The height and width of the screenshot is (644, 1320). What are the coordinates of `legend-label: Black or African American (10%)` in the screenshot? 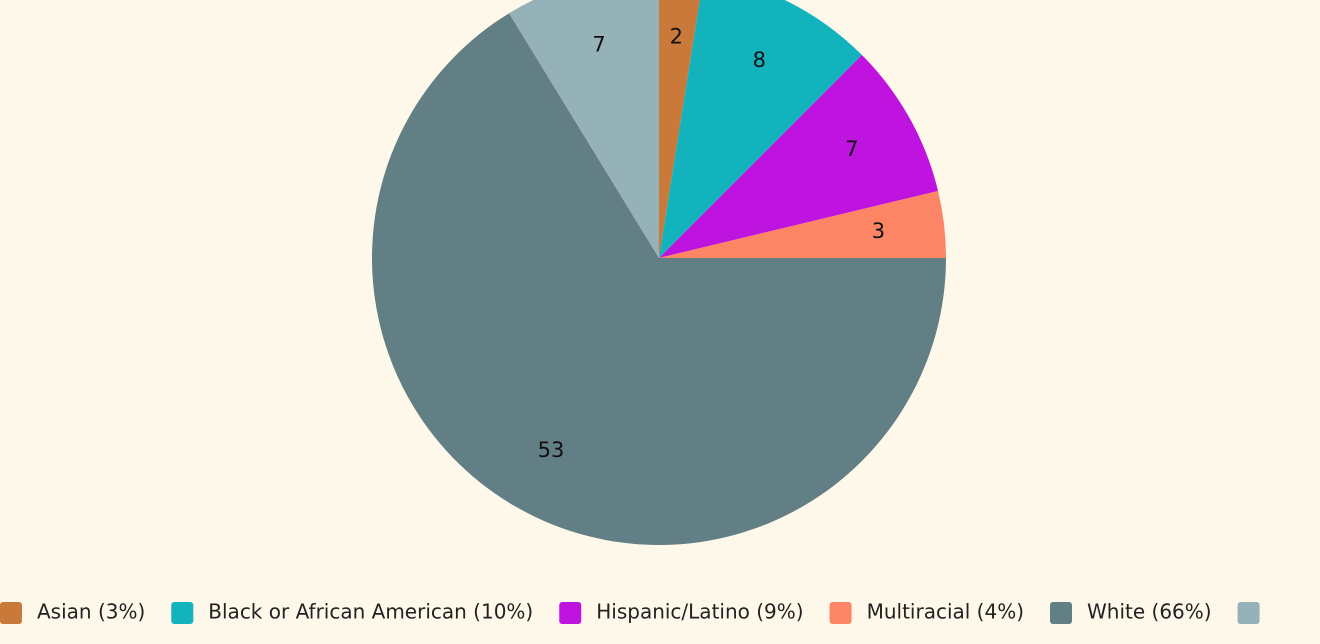 It's located at (370, 612).